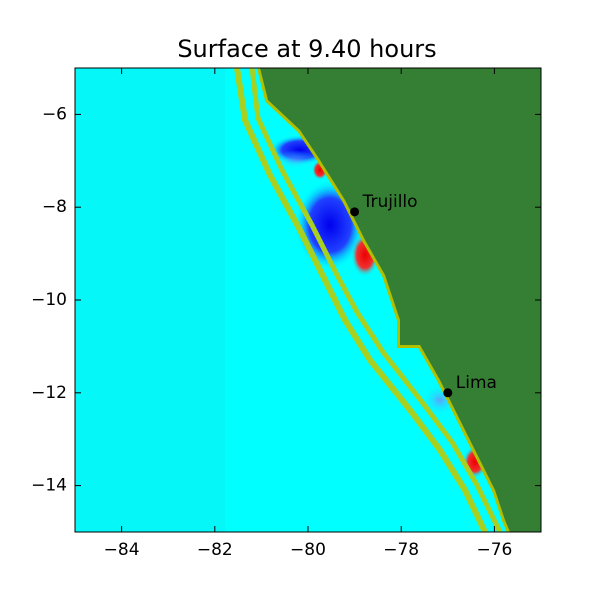 The image size is (600, 604). Describe the element at coordinates (122, 550) in the screenshot. I see `x-tick-label: −84` at that location.